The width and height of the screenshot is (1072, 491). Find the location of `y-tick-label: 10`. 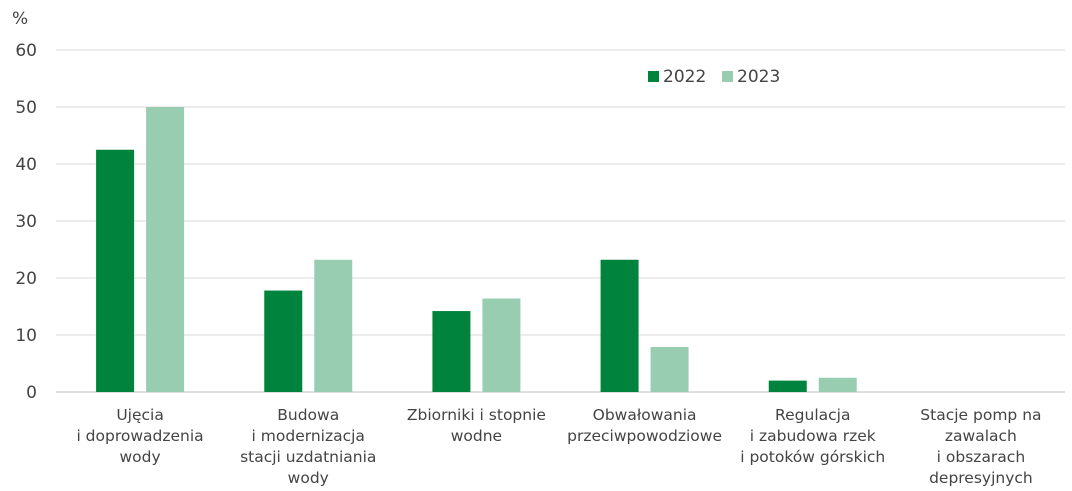

y-tick-label: 10 is located at coordinates (26, 336).